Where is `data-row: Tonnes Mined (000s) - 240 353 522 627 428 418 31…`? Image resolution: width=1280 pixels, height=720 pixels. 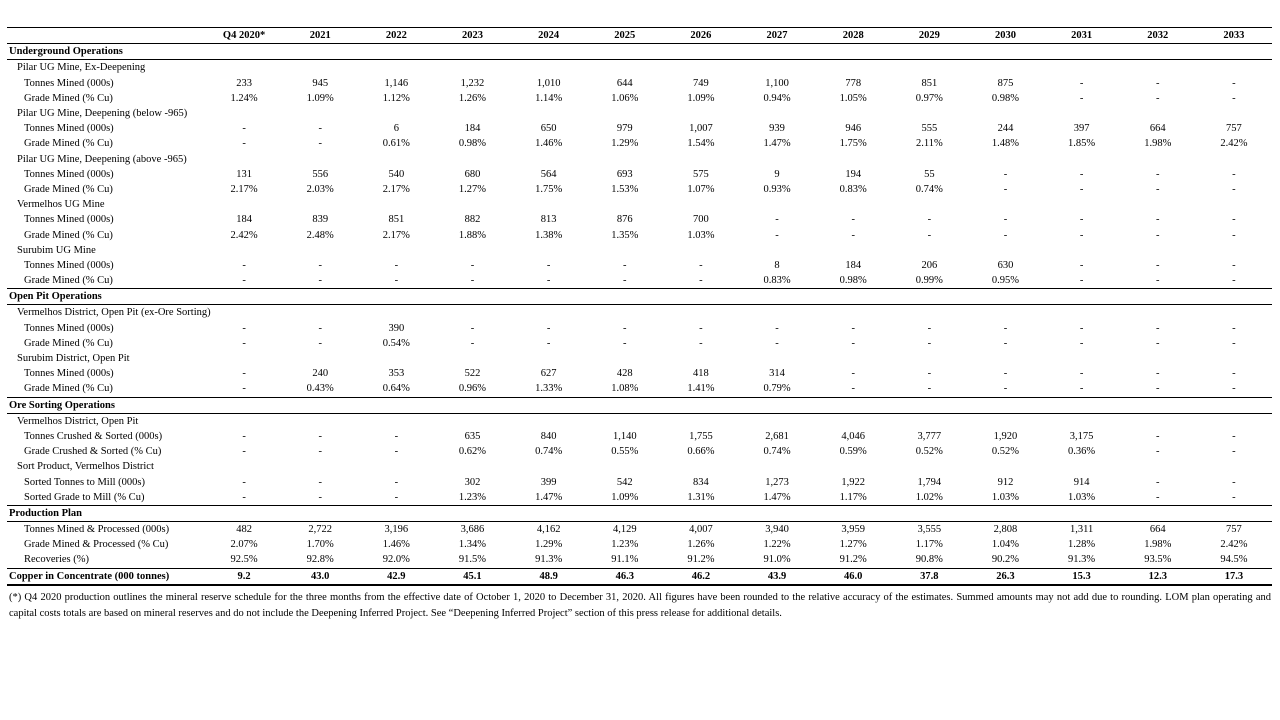 data-row: Tonnes Mined (000s) - 240 353 522 627 428 418 31… is located at coordinates (639, 373).